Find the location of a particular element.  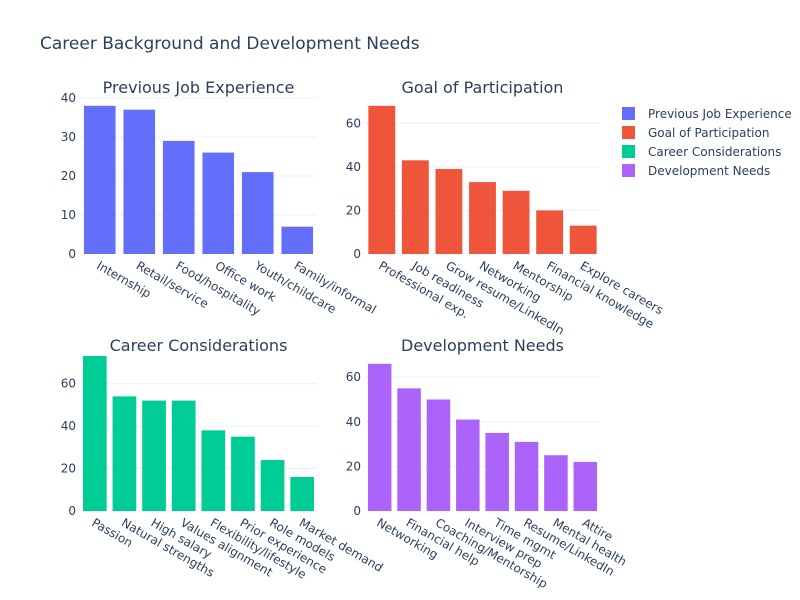

subplot-title: Previous Job Experience is located at coordinates (199, 87).